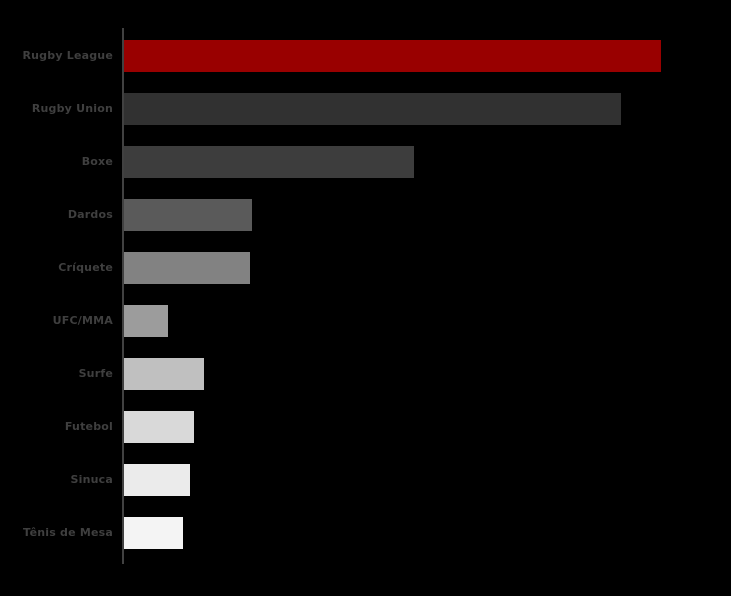  I want to click on bar-row: Surfe, so click(365, 374).